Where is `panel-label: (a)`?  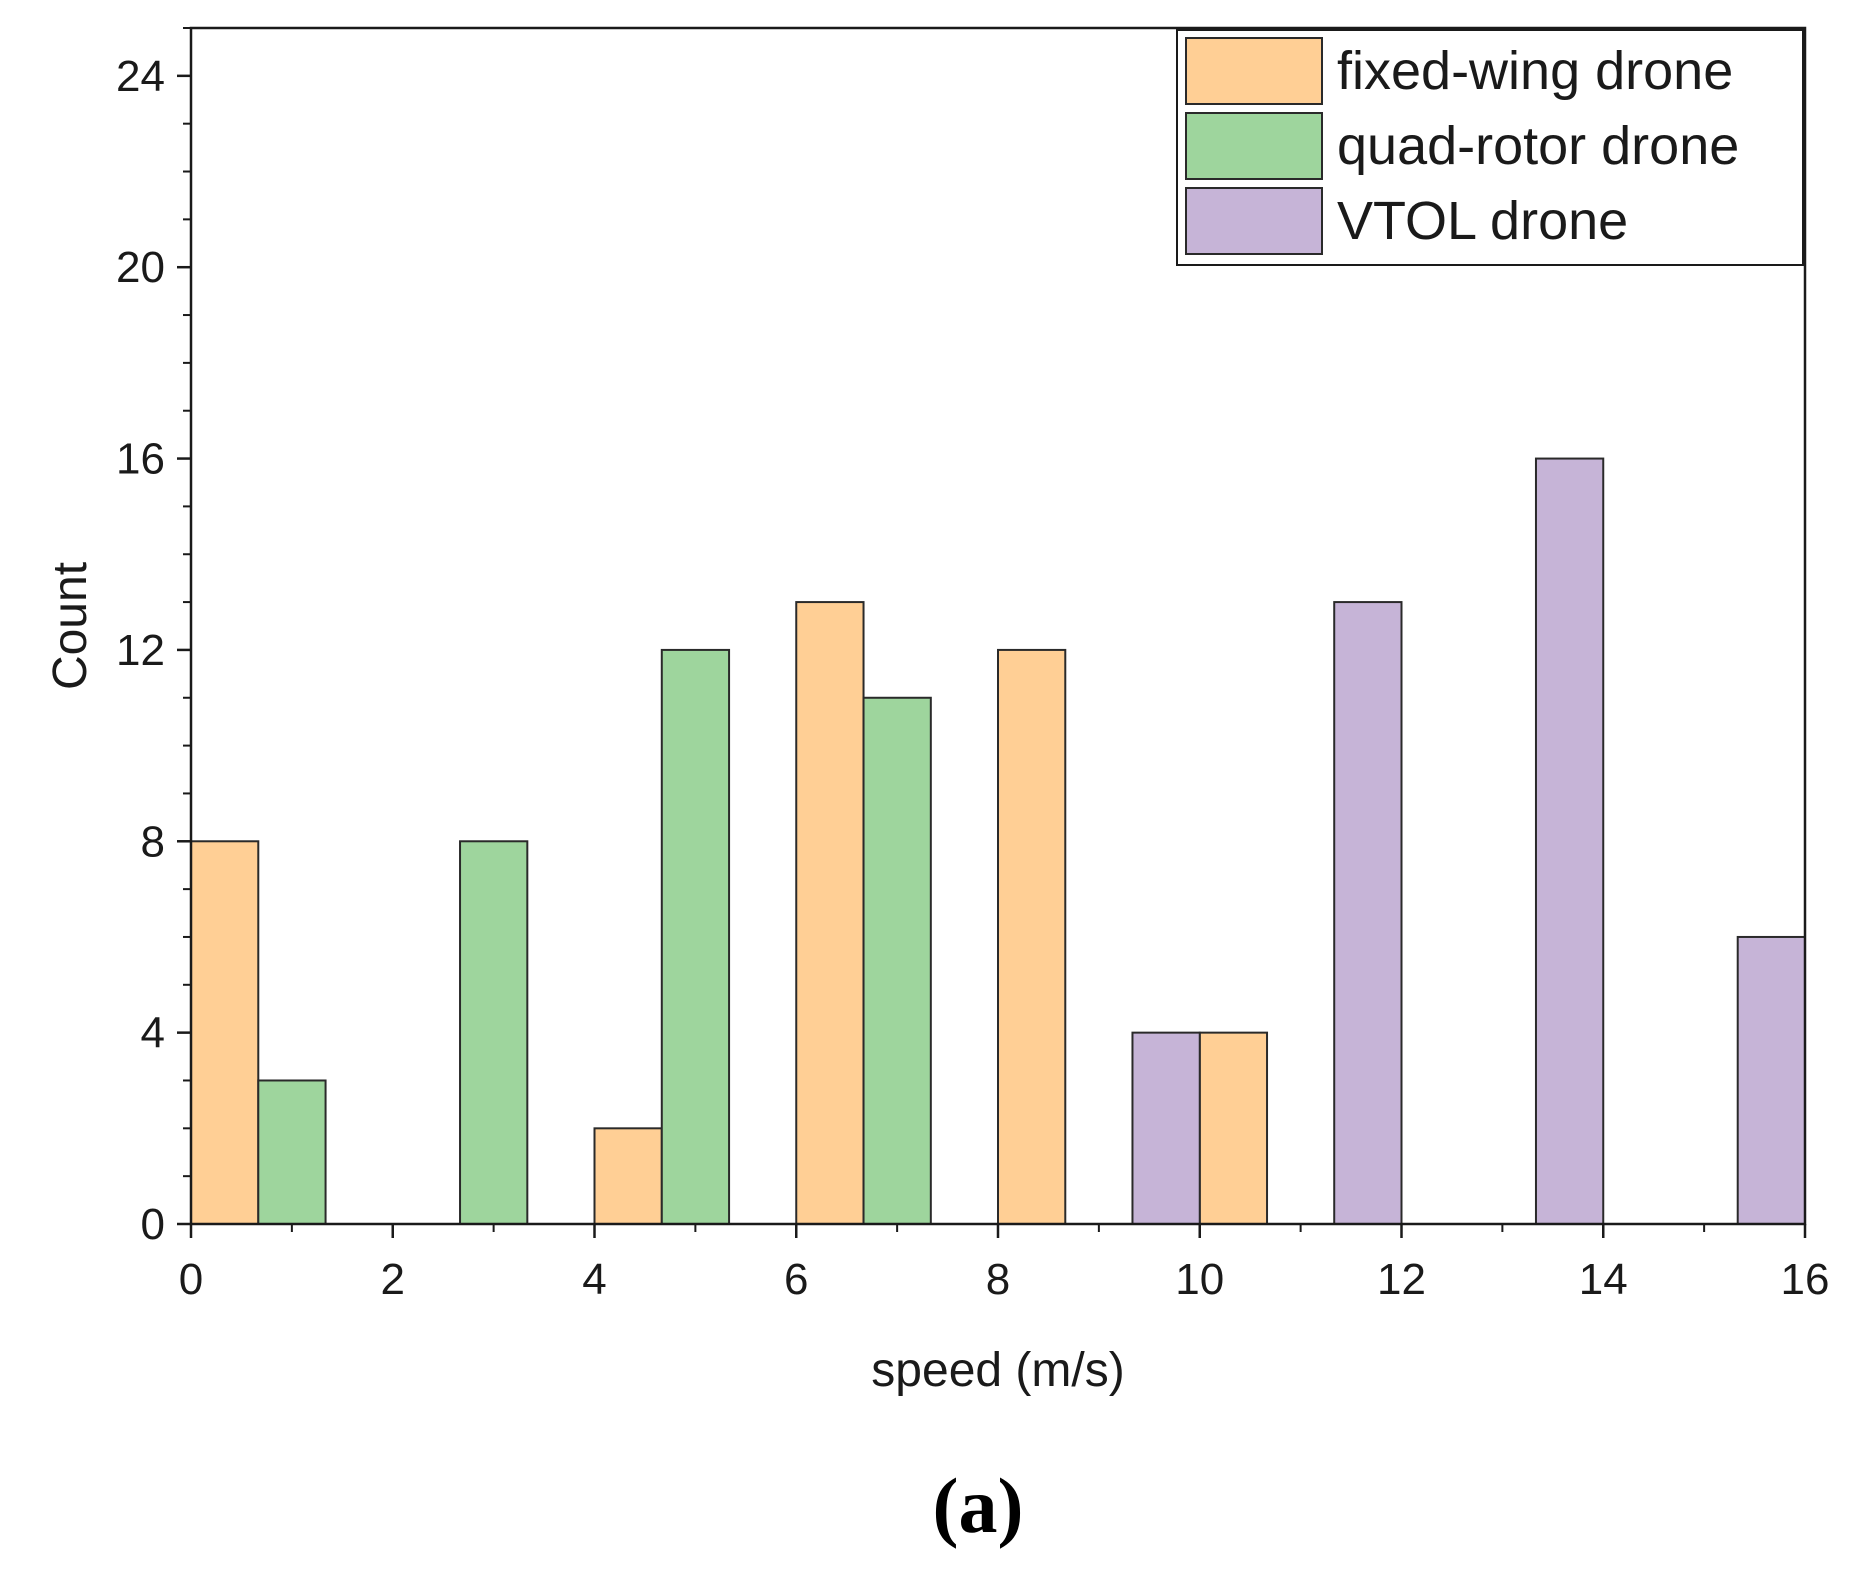
panel-label: (a) is located at coordinates (978, 1505).